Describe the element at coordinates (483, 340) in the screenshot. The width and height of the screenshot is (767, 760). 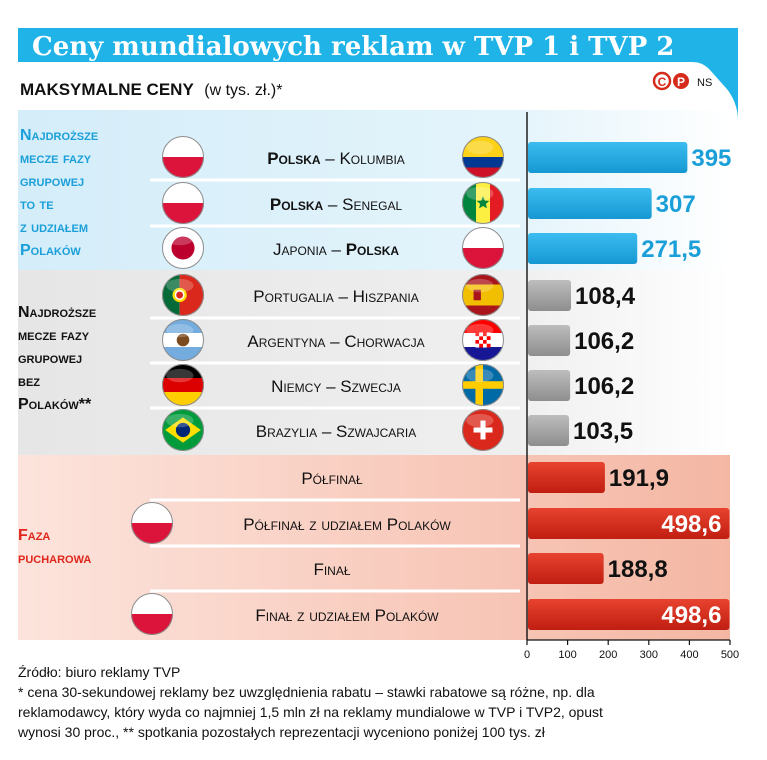
I see `croatia-flag-icon` at that location.